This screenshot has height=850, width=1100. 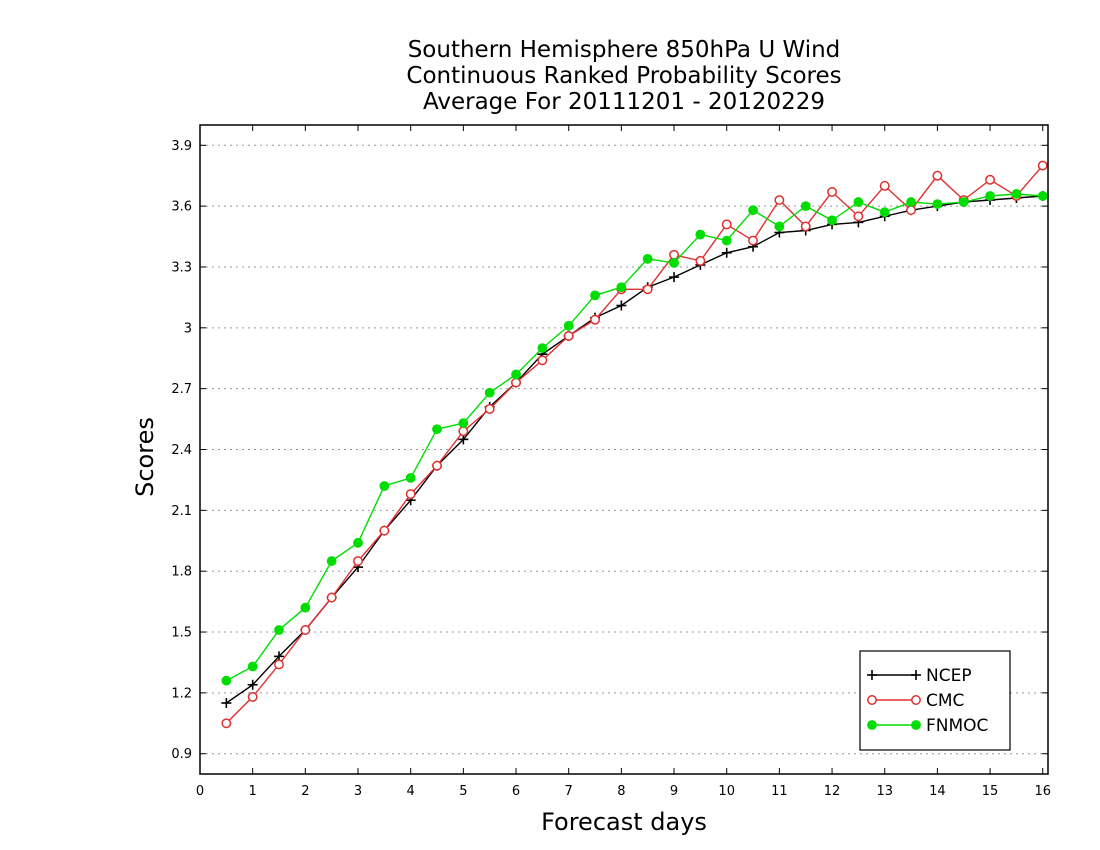 What do you see at coordinates (624, 50) in the screenshot?
I see `chart-title-line-1: Southern Hemisphere 850hPa U Wind` at bounding box center [624, 50].